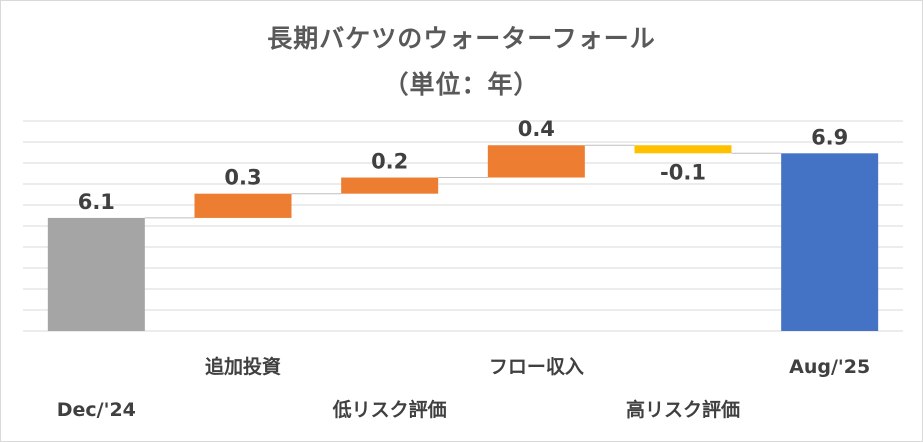  I want to click on data-label: 0.3, so click(242, 178).